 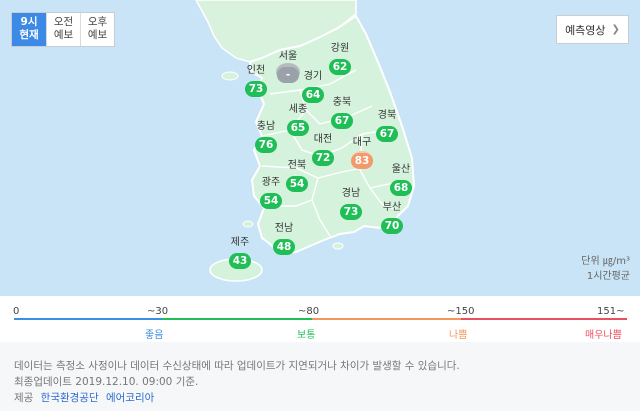 I want to click on legend-tick-0: 0, so click(x=16, y=311).